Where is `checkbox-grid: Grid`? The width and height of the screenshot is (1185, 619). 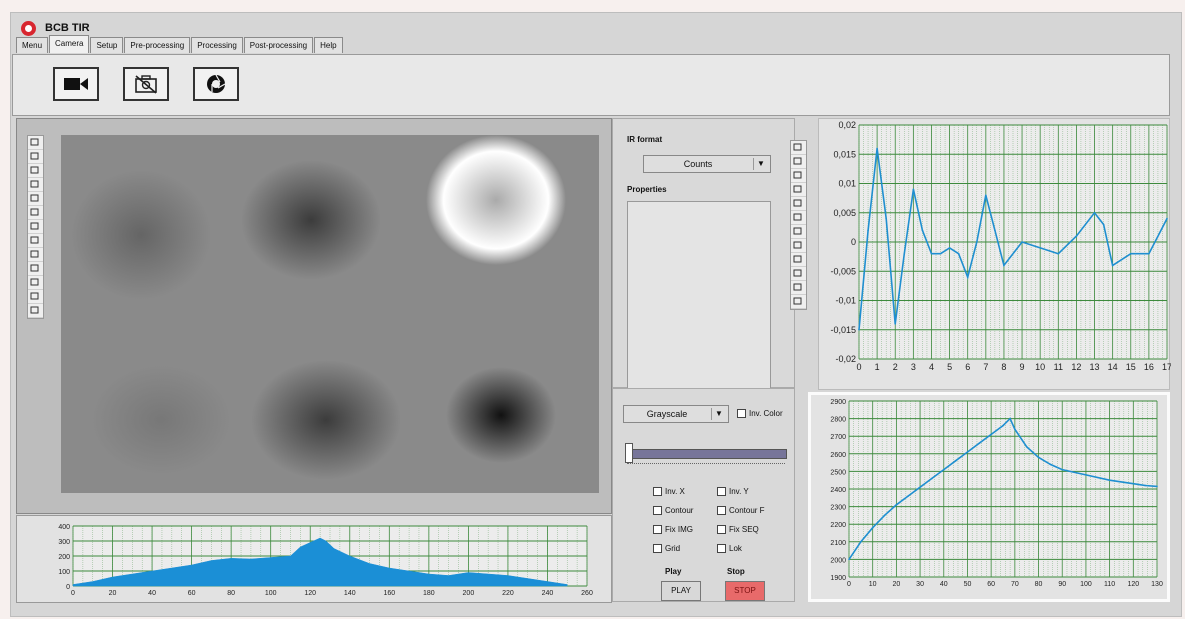
checkbox-grid: Grid is located at coordinates (666, 548).